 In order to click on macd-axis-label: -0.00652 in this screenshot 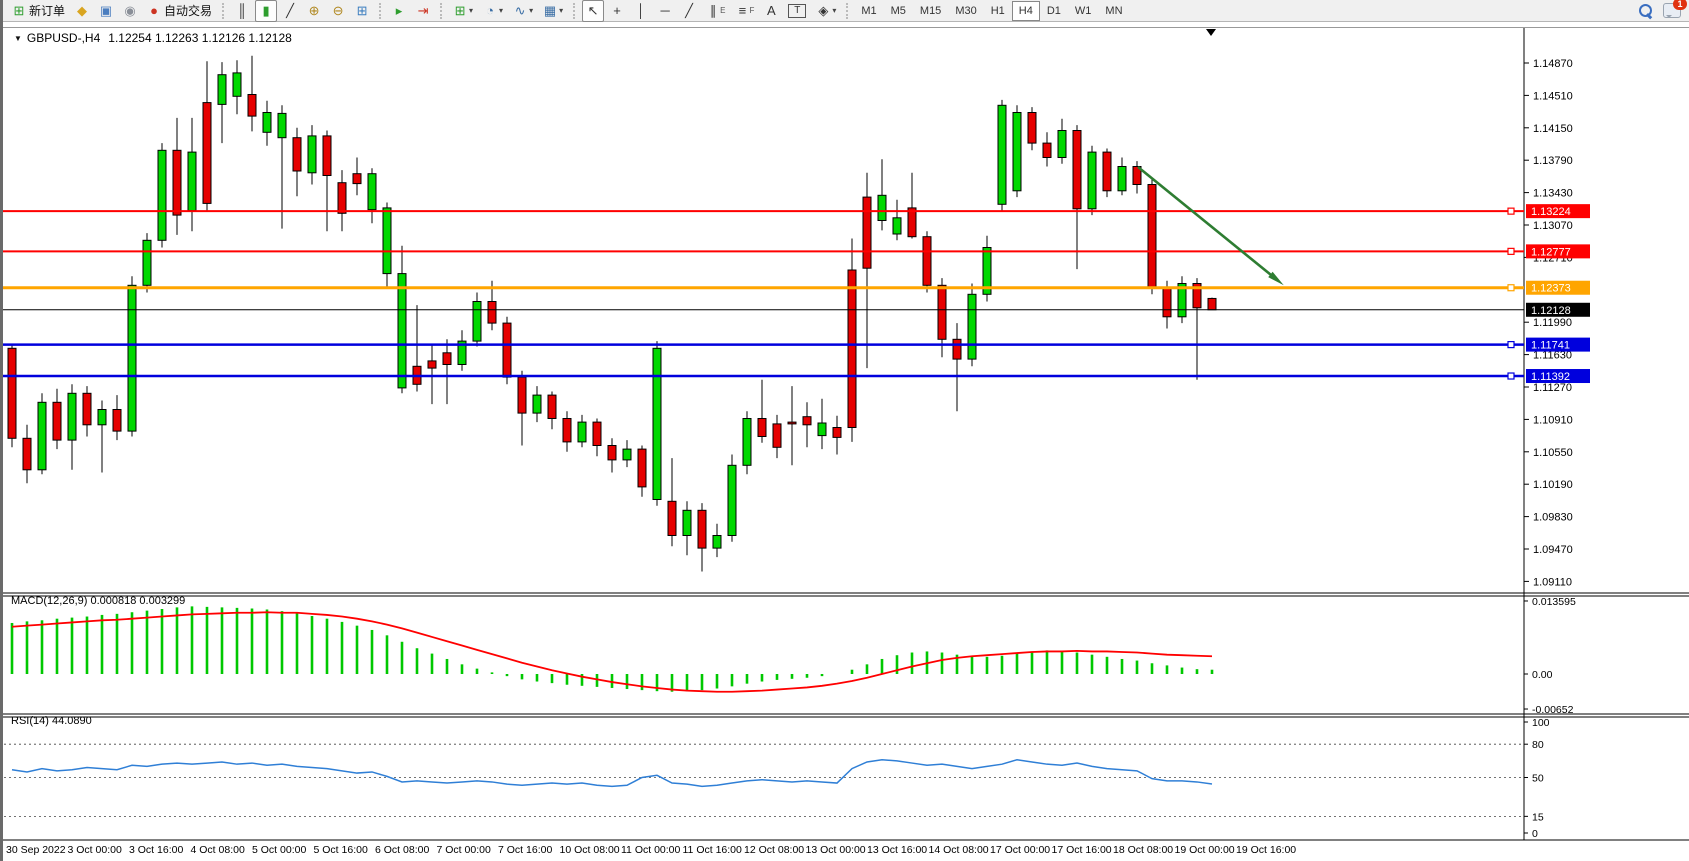, I will do `click(1553, 710)`.